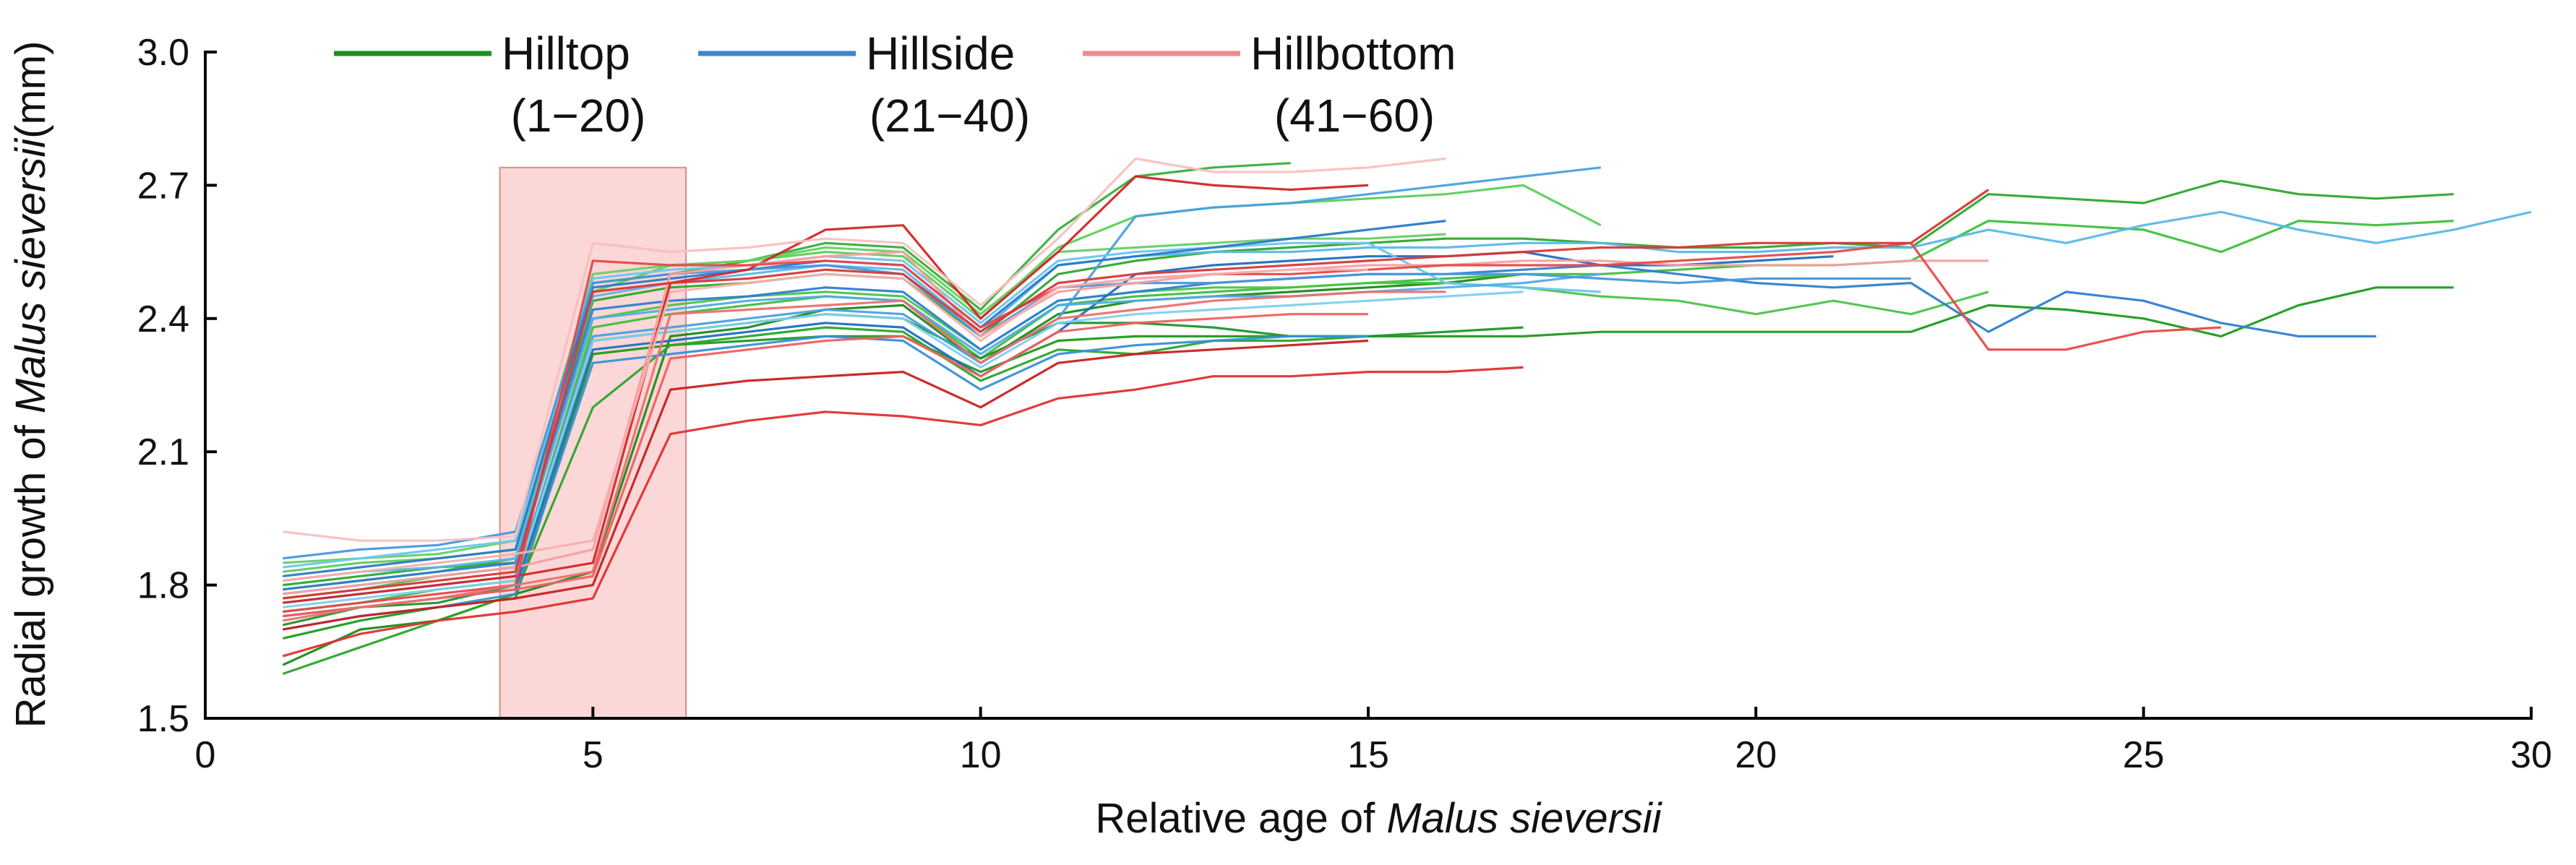 The image size is (2576, 865). Describe the element at coordinates (163, 186) in the screenshot. I see `y-tick-label: 2.7` at that location.